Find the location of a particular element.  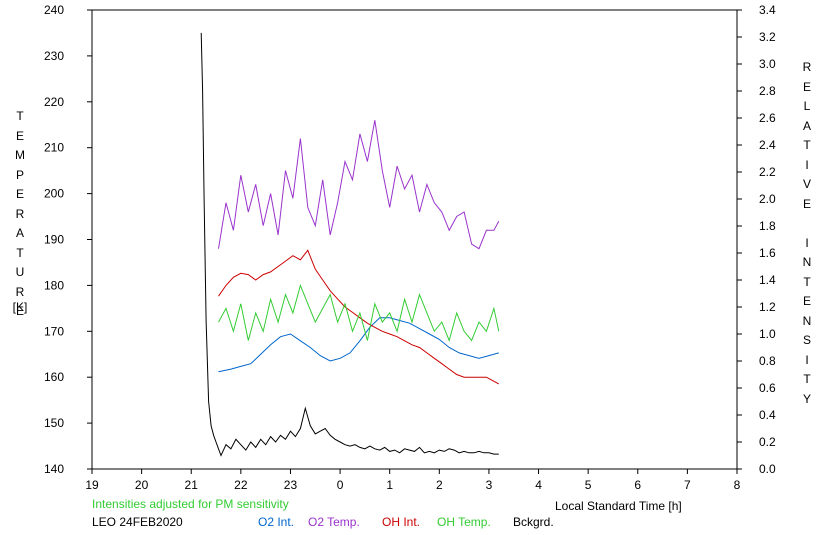

y-right-tick-label: 0.2 is located at coordinates (767, 442).